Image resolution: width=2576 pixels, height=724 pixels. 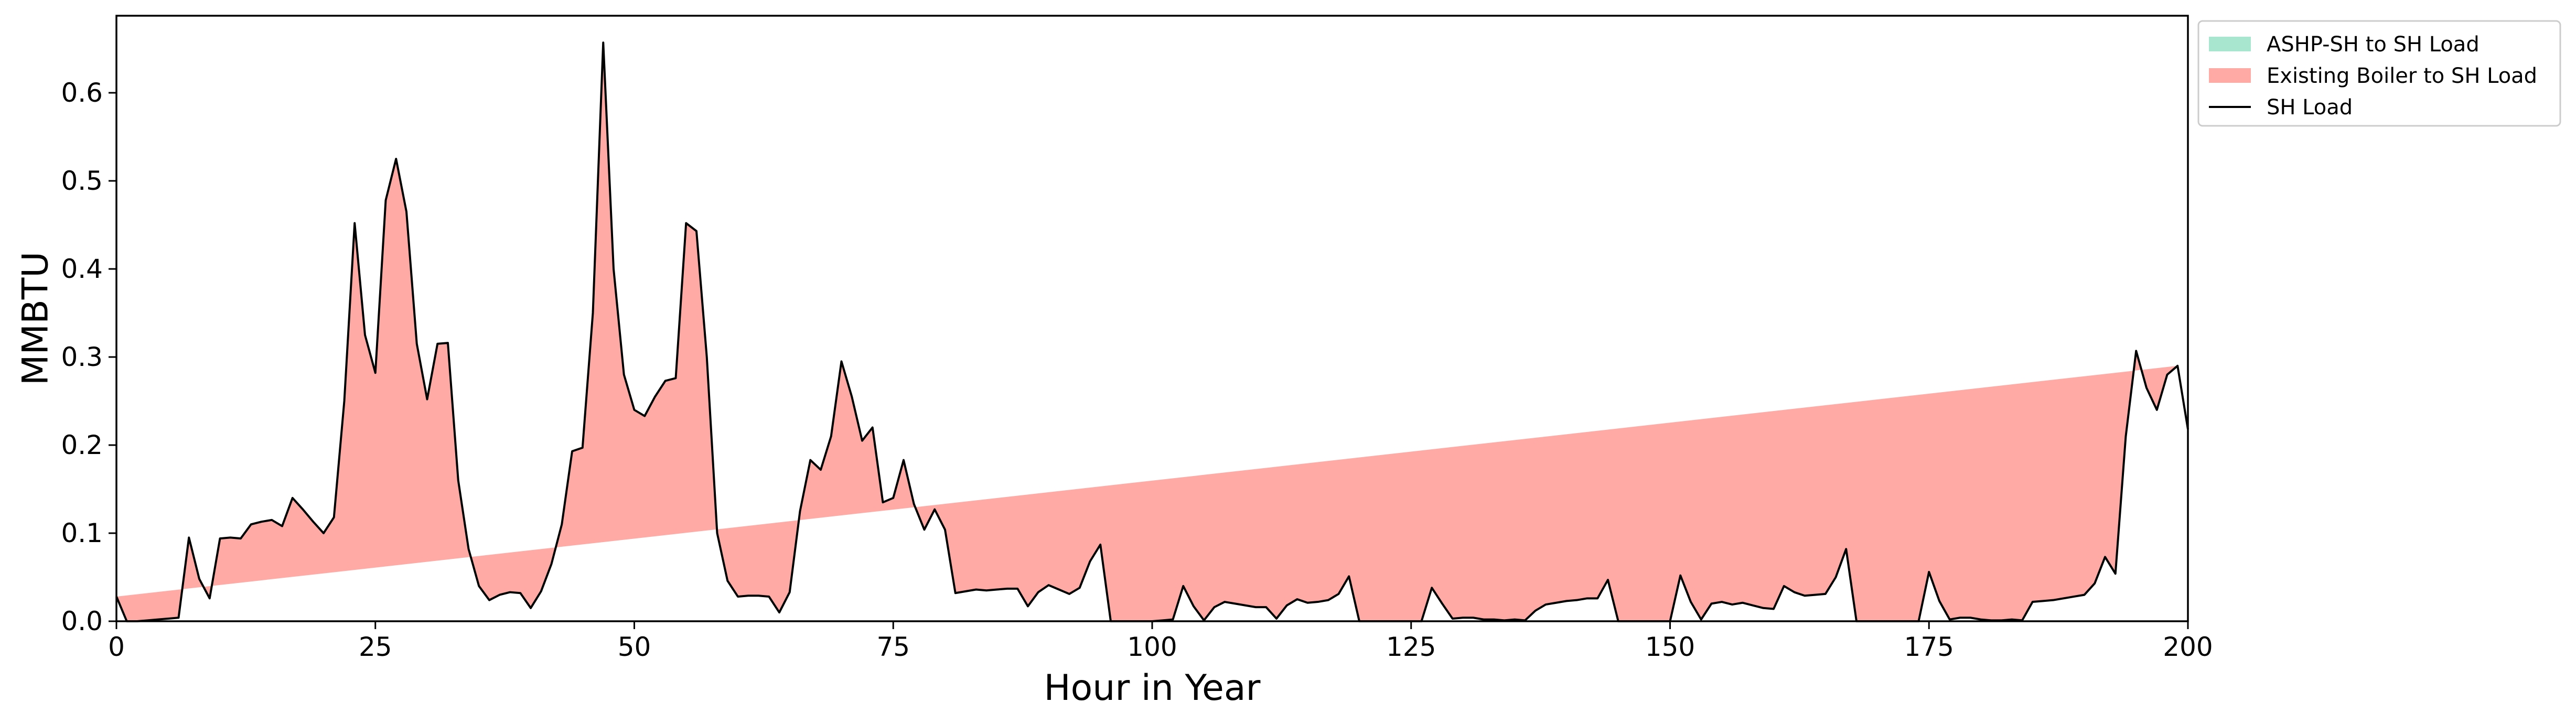 I want to click on y-tick-label: 0.6, so click(x=82, y=93).